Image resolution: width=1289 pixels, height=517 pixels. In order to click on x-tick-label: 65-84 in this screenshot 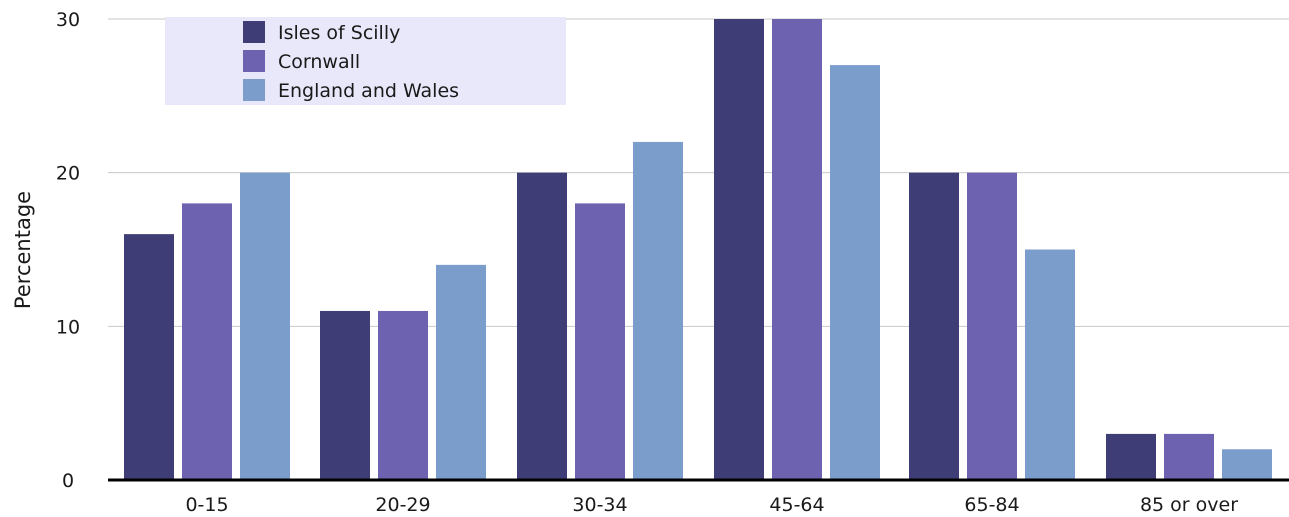, I will do `click(991, 505)`.